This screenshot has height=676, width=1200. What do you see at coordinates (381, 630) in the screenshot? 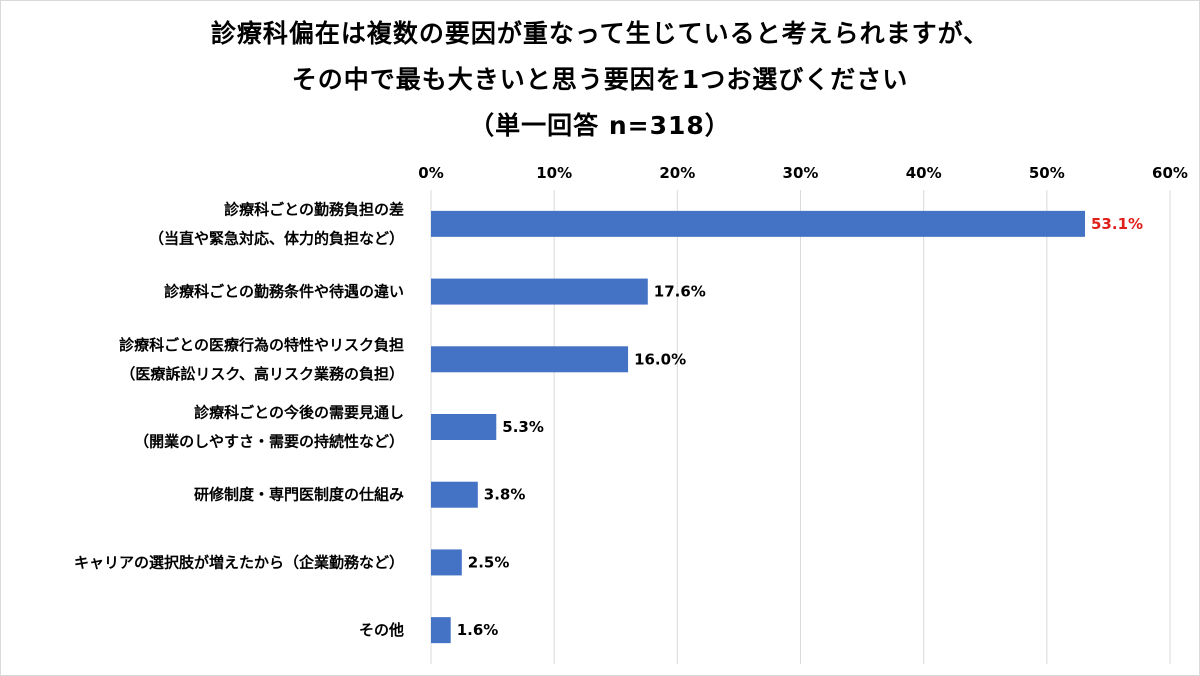
I see `category-label: その他` at bounding box center [381, 630].